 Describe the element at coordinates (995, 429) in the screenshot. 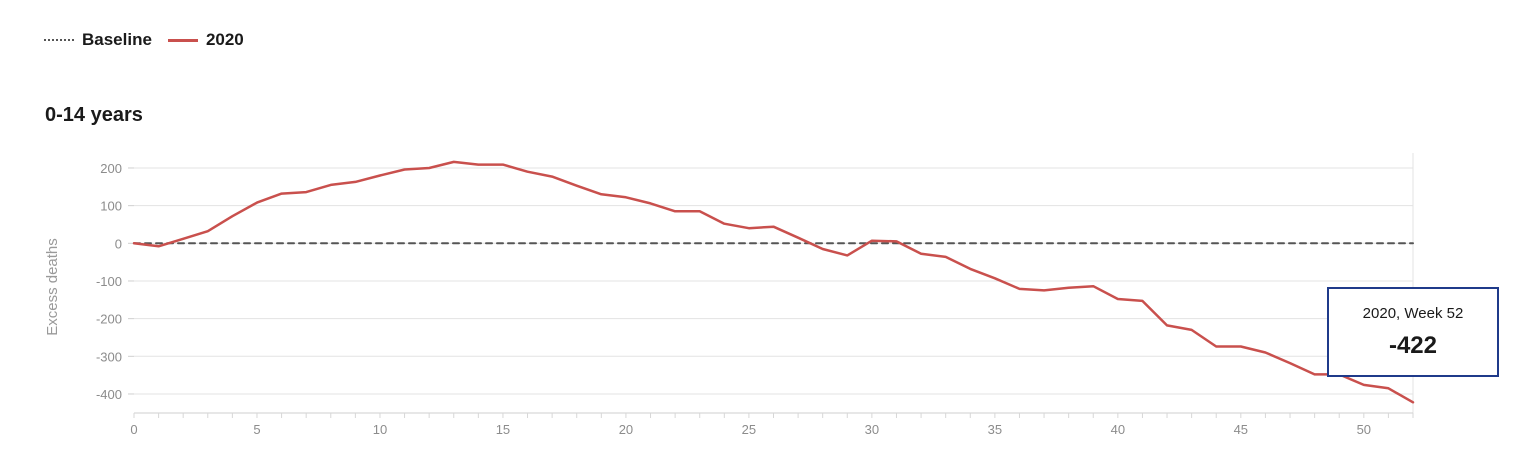

I see `x-tick-label: 35` at that location.